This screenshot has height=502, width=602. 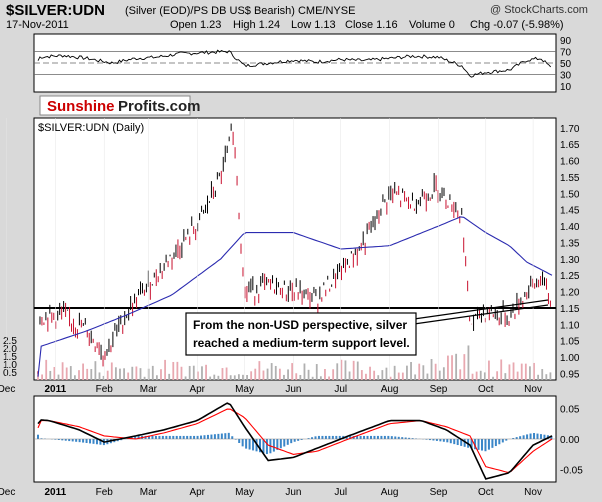 What do you see at coordinates (294, 63) in the screenshot?
I see `rsi-line` at bounding box center [294, 63].